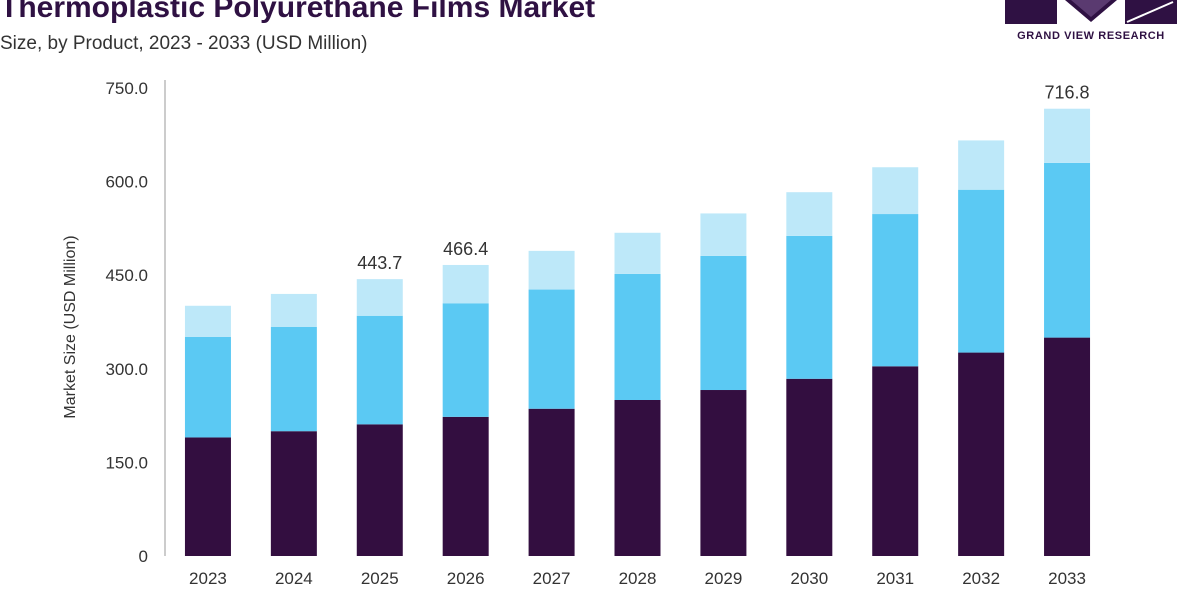 This screenshot has width=1200, height=600. I want to click on grand-view-research-logo-icon, so click(1091, 12).